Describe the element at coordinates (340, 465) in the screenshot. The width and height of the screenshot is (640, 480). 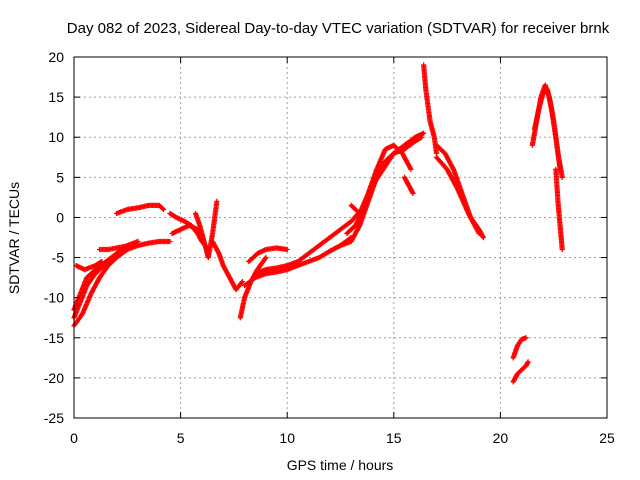
I see `x-axis-title: GPS time / hours` at that location.